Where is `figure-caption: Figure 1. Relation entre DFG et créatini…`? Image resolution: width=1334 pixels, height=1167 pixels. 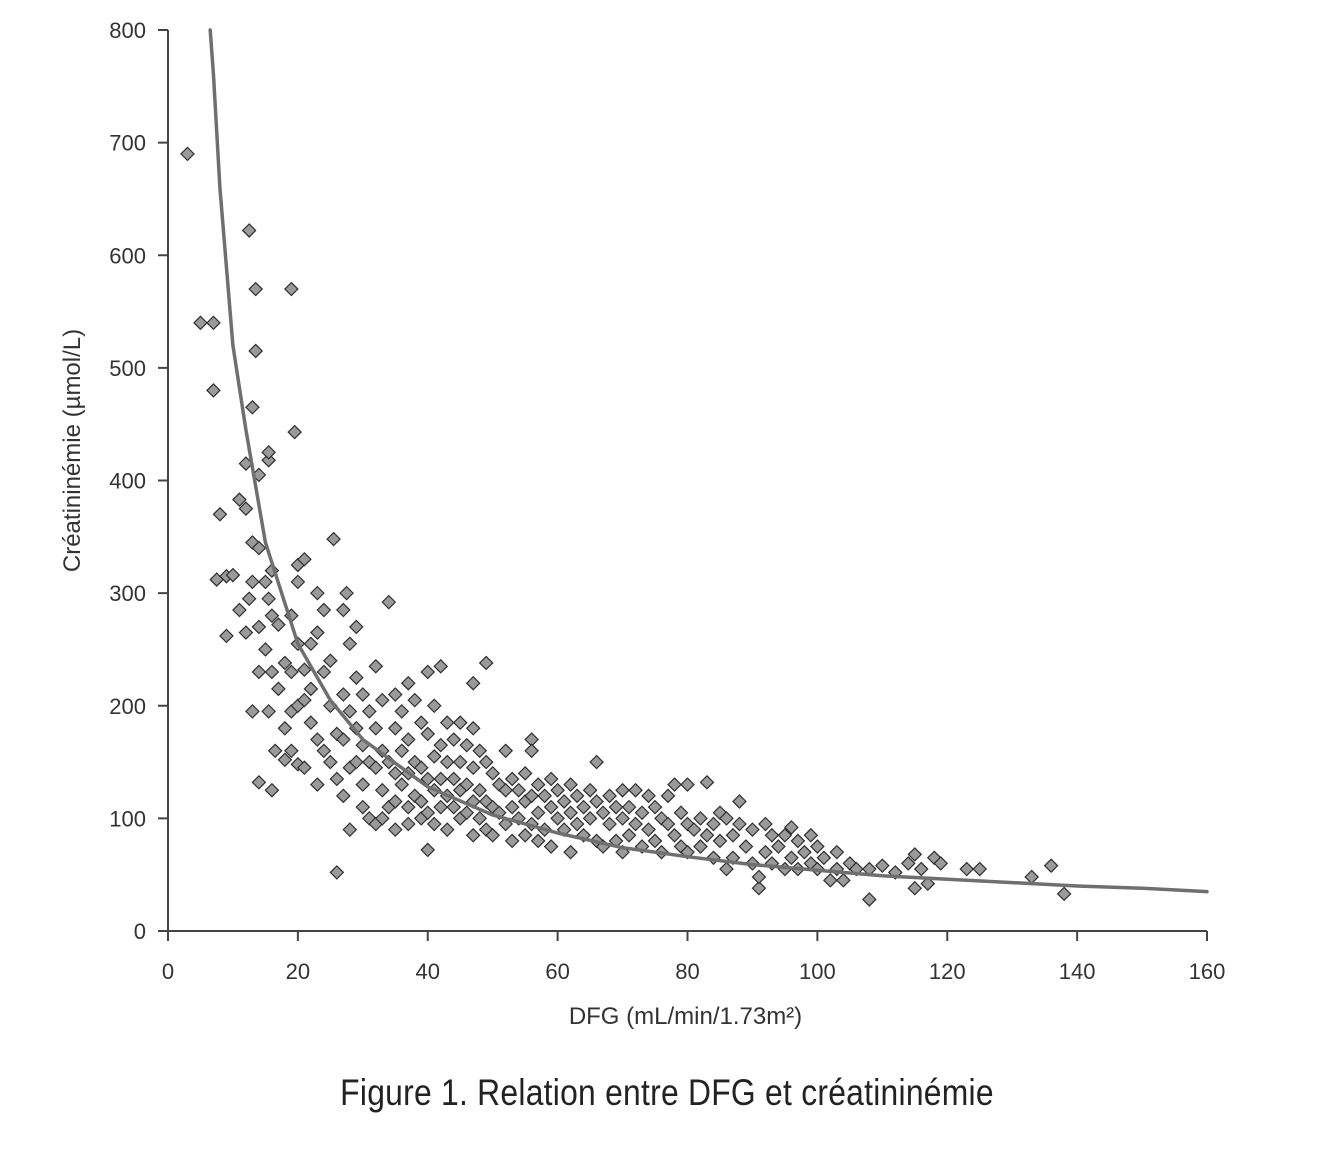
figure-caption: Figure 1. Relation entre DFG et créatini… is located at coordinates (667, 1092).